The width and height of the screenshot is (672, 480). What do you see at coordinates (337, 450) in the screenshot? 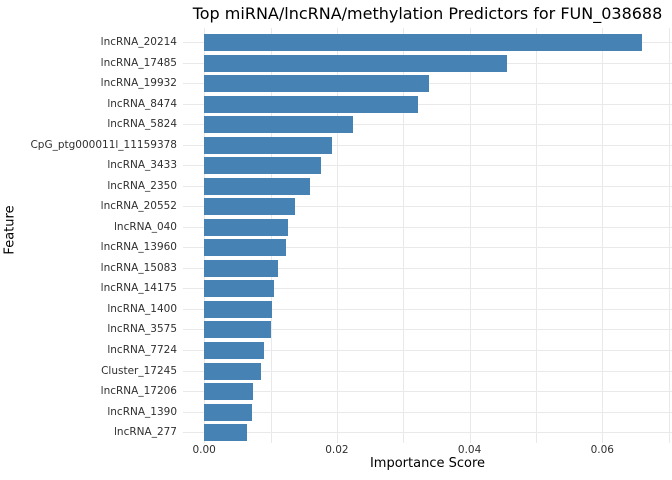
I see `x-tick-label: 0.02` at bounding box center [337, 450].